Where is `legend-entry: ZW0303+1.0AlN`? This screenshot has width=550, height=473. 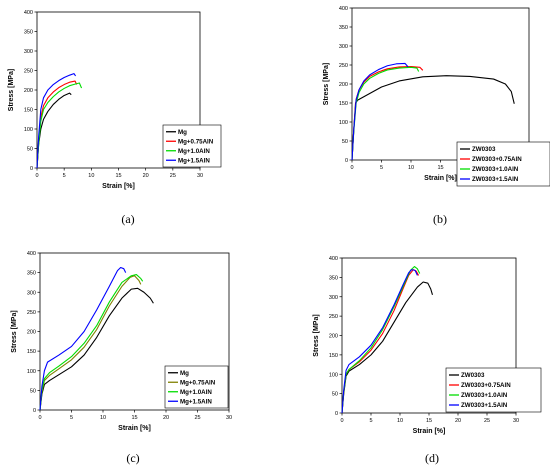
legend-entry: ZW0303+1.0AlN is located at coordinates (495, 169).